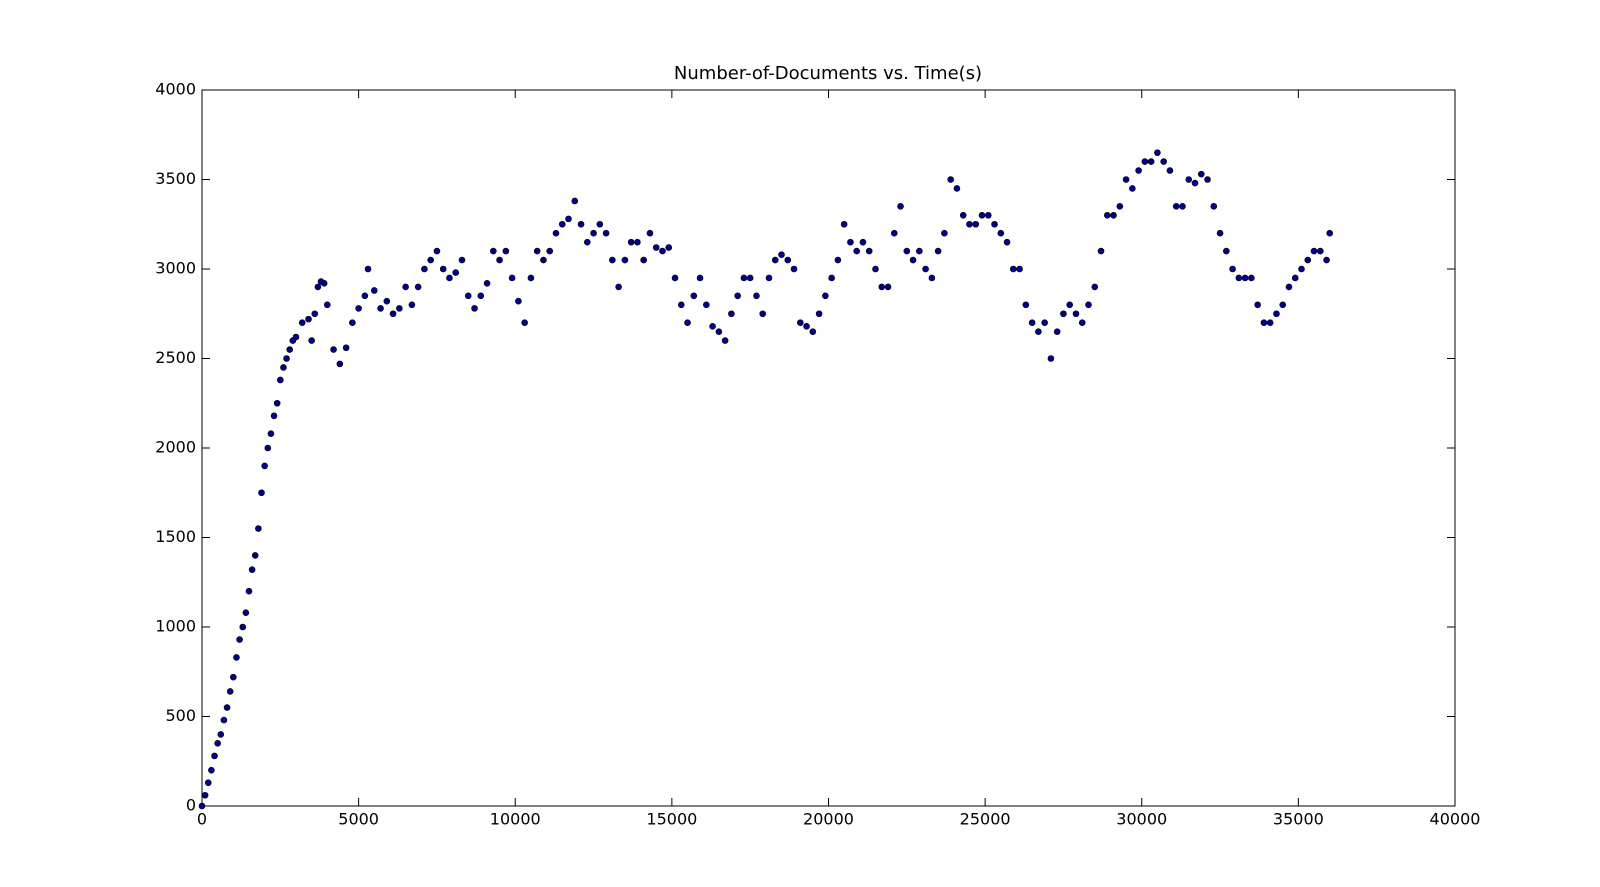  Describe the element at coordinates (175, 447) in the screenshot. I see `y-tick-label: 2000` at that location.